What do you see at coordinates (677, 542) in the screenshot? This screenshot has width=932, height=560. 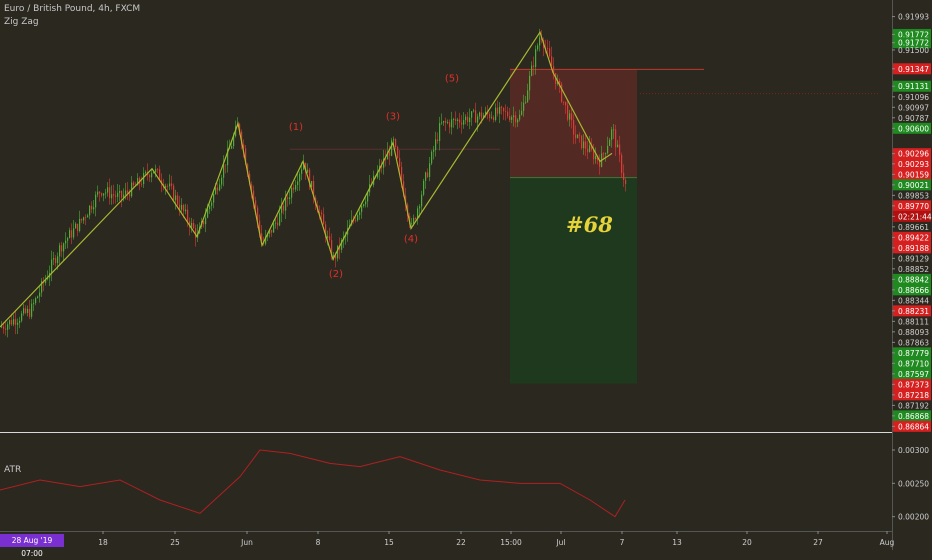 I see `time-axis-label: 13` at bounding box center [677, 542].